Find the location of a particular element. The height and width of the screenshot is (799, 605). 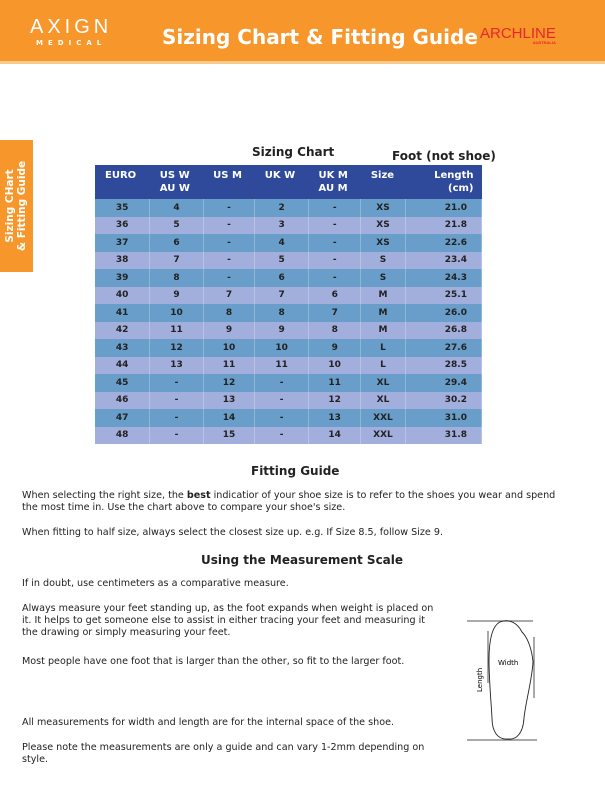

column-header: UK W is located at coordinates (281, 182).